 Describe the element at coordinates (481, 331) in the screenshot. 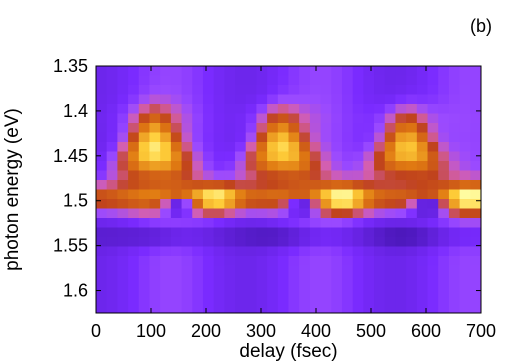

I see `x-tick-label: 700` at that location.